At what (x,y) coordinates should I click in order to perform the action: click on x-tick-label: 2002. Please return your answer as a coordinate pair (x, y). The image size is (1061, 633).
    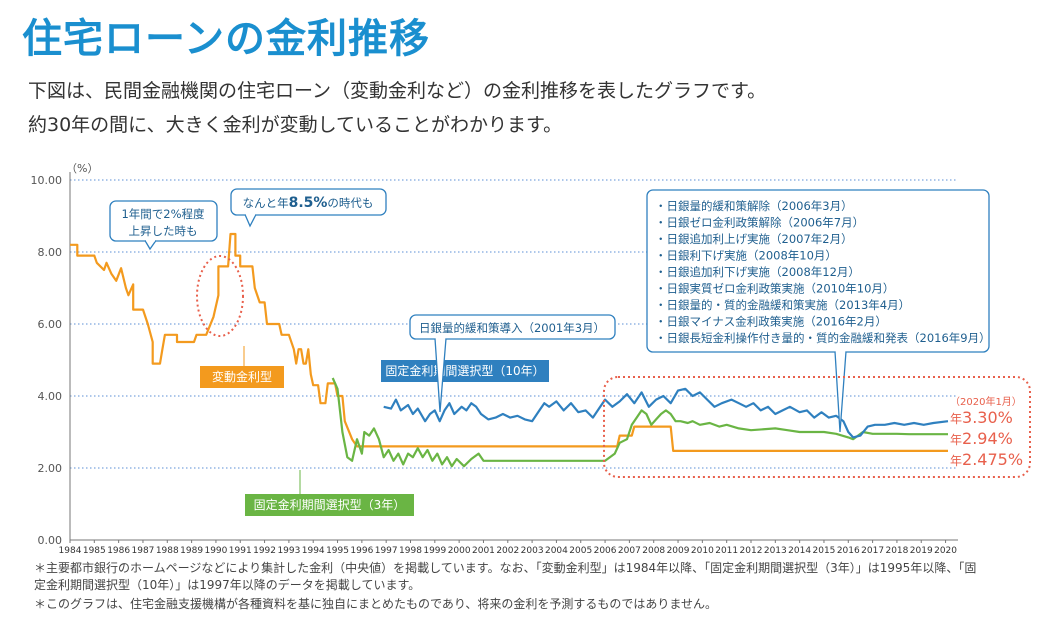
    Looking at the image, I should click on (507, 551).